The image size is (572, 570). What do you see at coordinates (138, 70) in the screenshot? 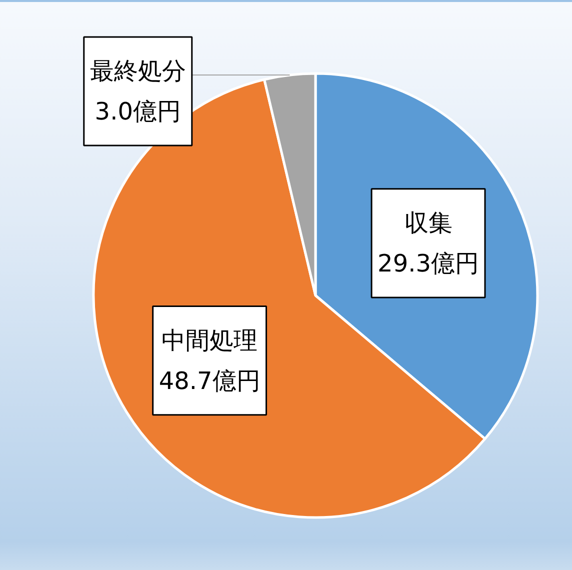
I see `slice-label: 最終処分` at bounding box center [138, 70].